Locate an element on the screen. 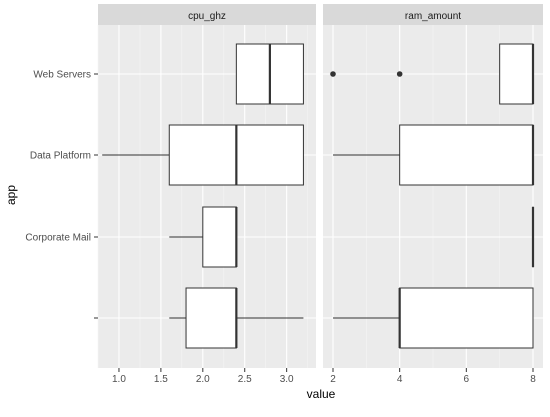  x-tick-label: 8 is located at coordinates (533, 379).